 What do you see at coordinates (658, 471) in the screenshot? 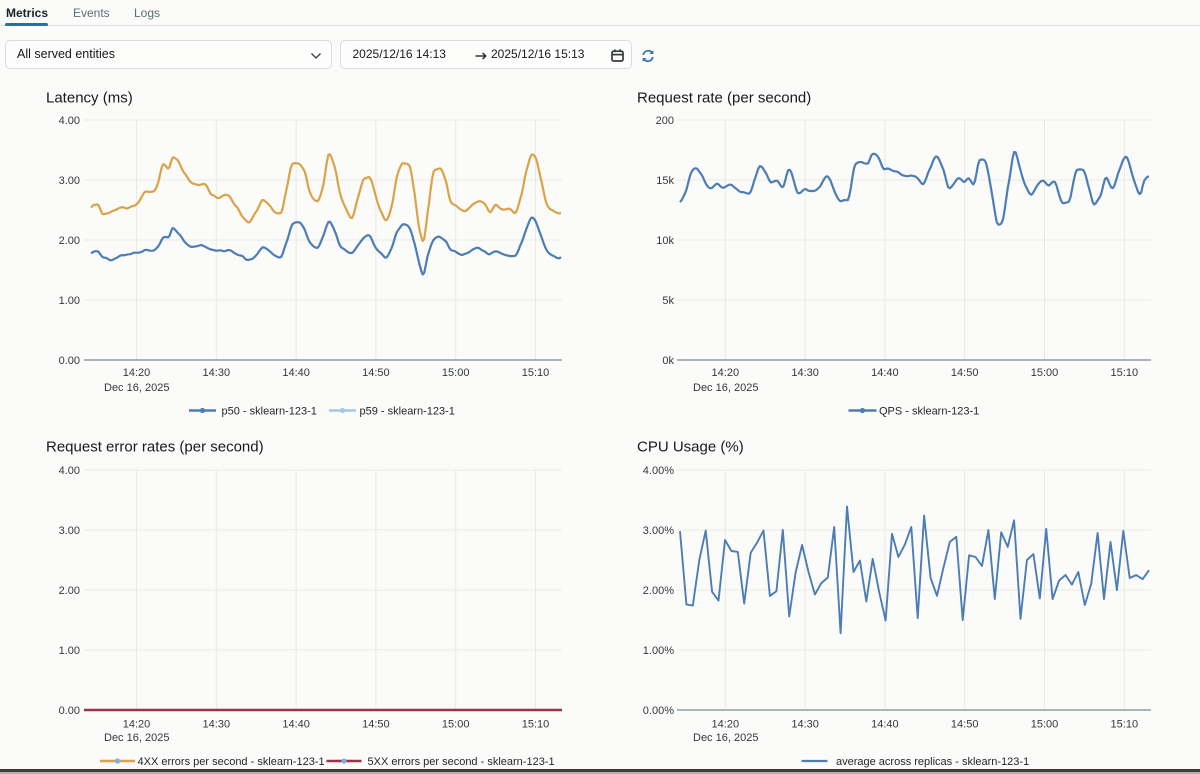
I see `svg-text: 4.00%` at bounding box center [658, 471].